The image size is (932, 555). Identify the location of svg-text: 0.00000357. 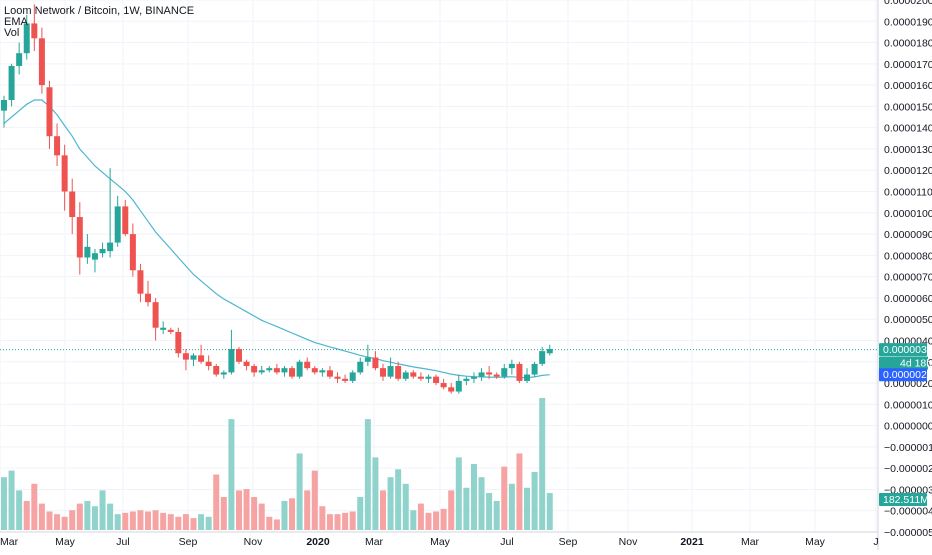
(907, 350).